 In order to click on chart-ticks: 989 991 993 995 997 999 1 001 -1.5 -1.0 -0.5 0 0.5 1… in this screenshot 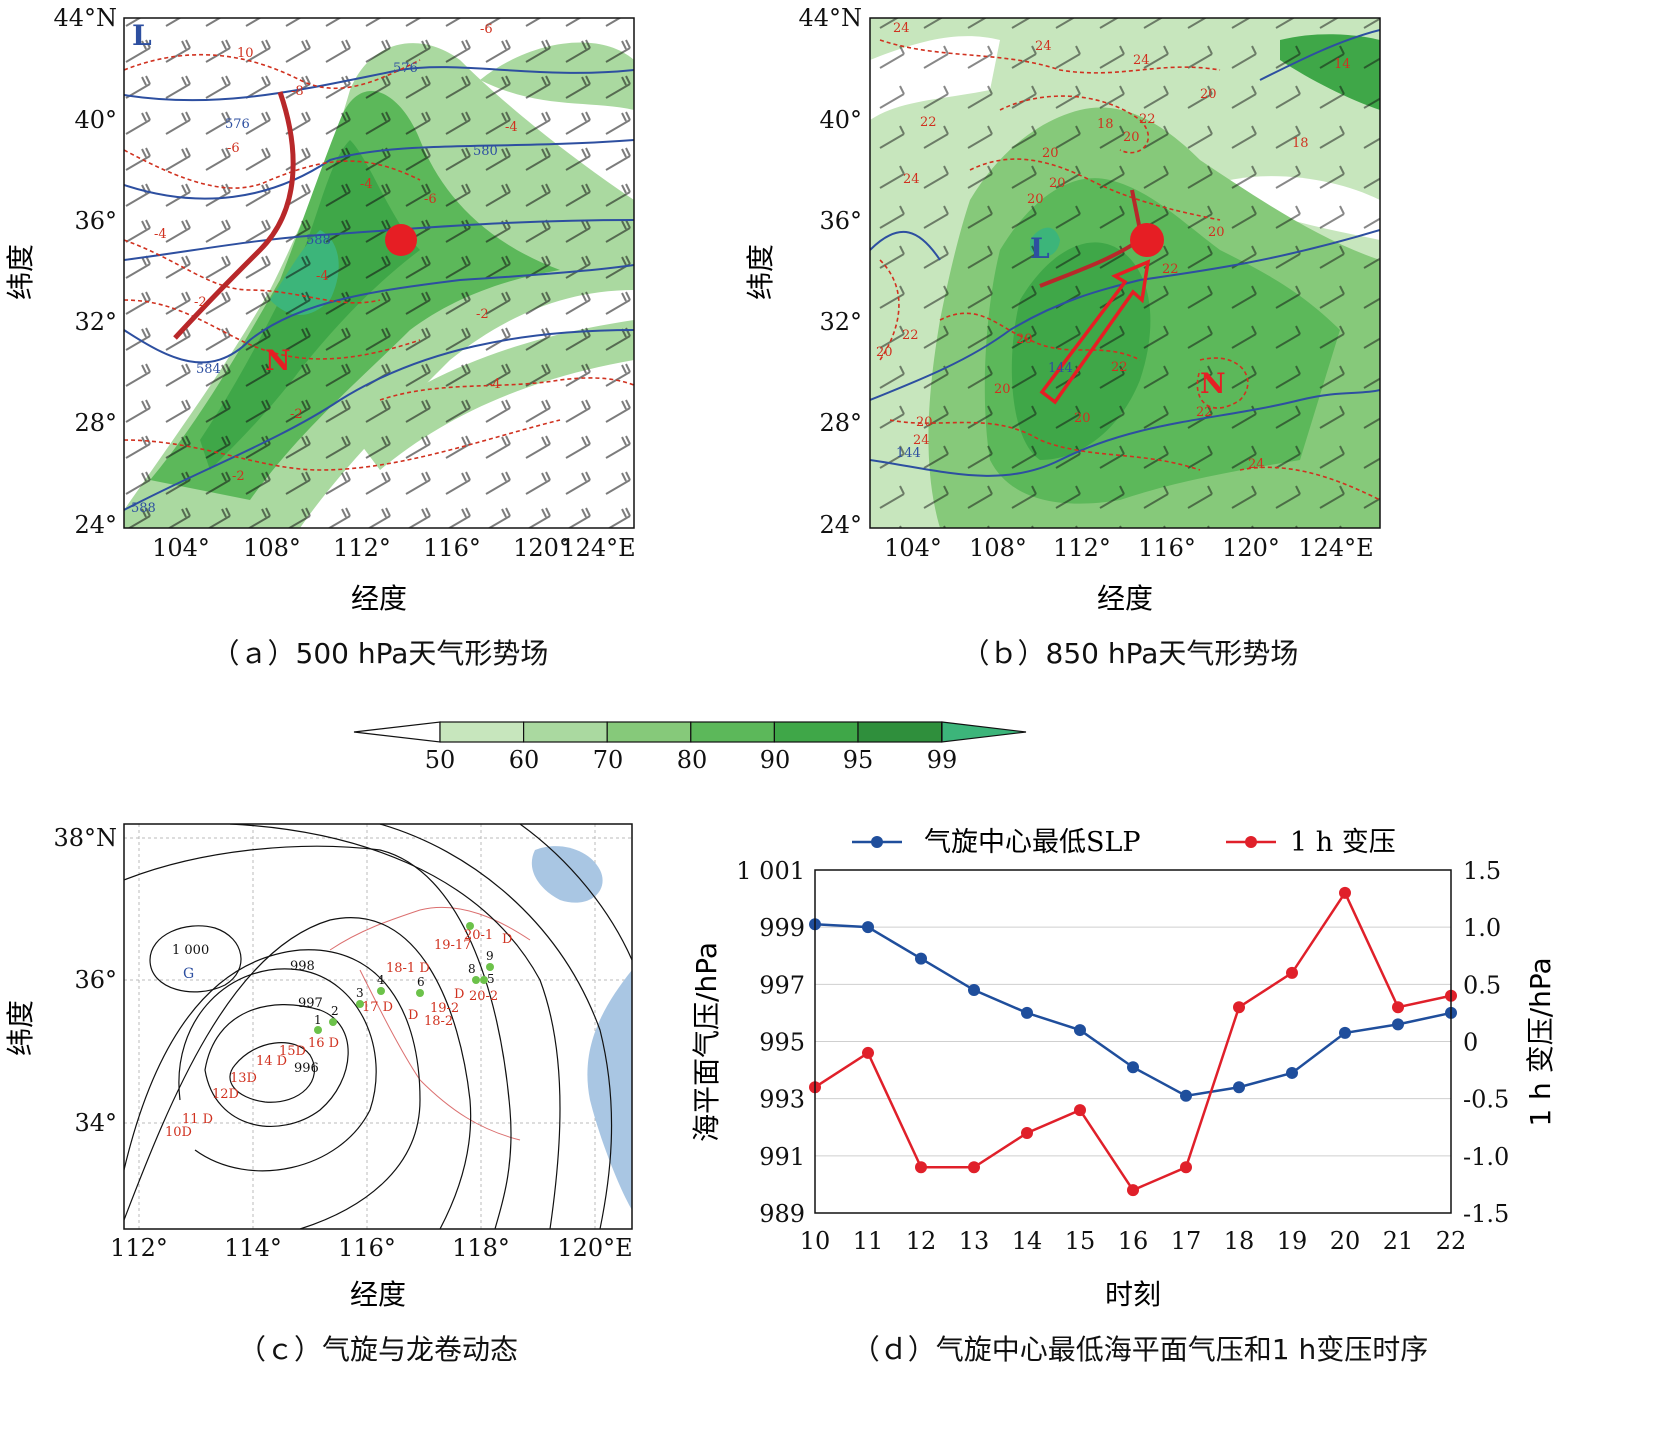, I will do `click(1122, 1056)`.